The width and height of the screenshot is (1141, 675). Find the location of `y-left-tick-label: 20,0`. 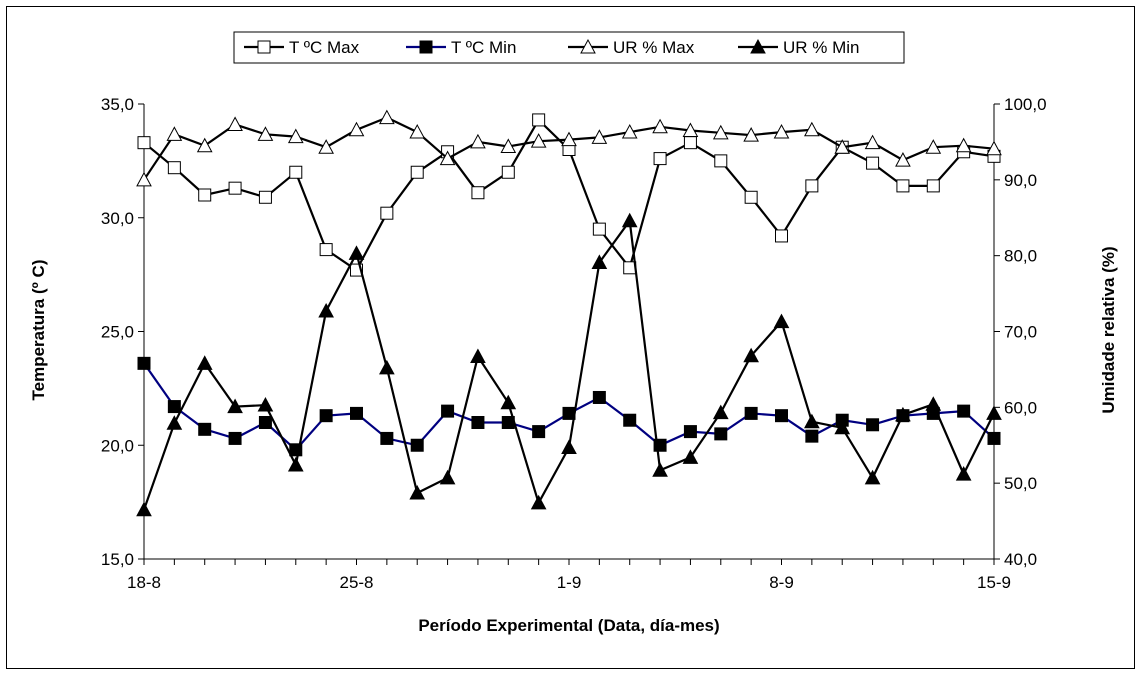

y-left-tick-label: 20,0 is located at coordinates (117, 445).